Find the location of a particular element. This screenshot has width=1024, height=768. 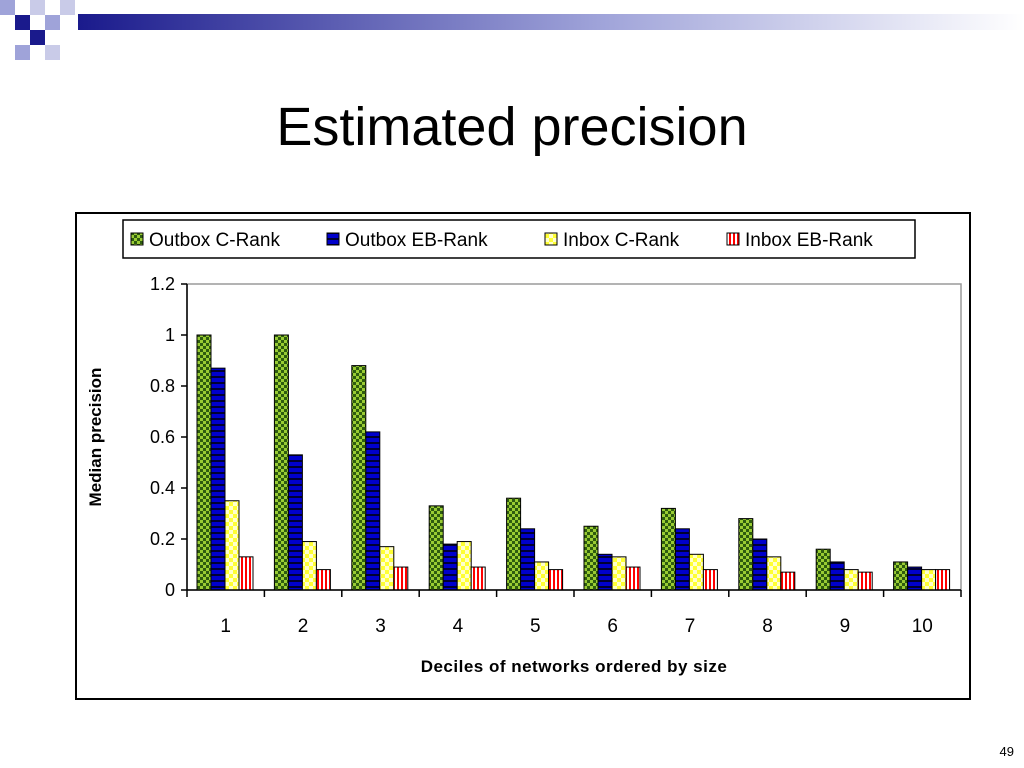

y-tick-label: 0.8 is located at coordinates (162, 386).